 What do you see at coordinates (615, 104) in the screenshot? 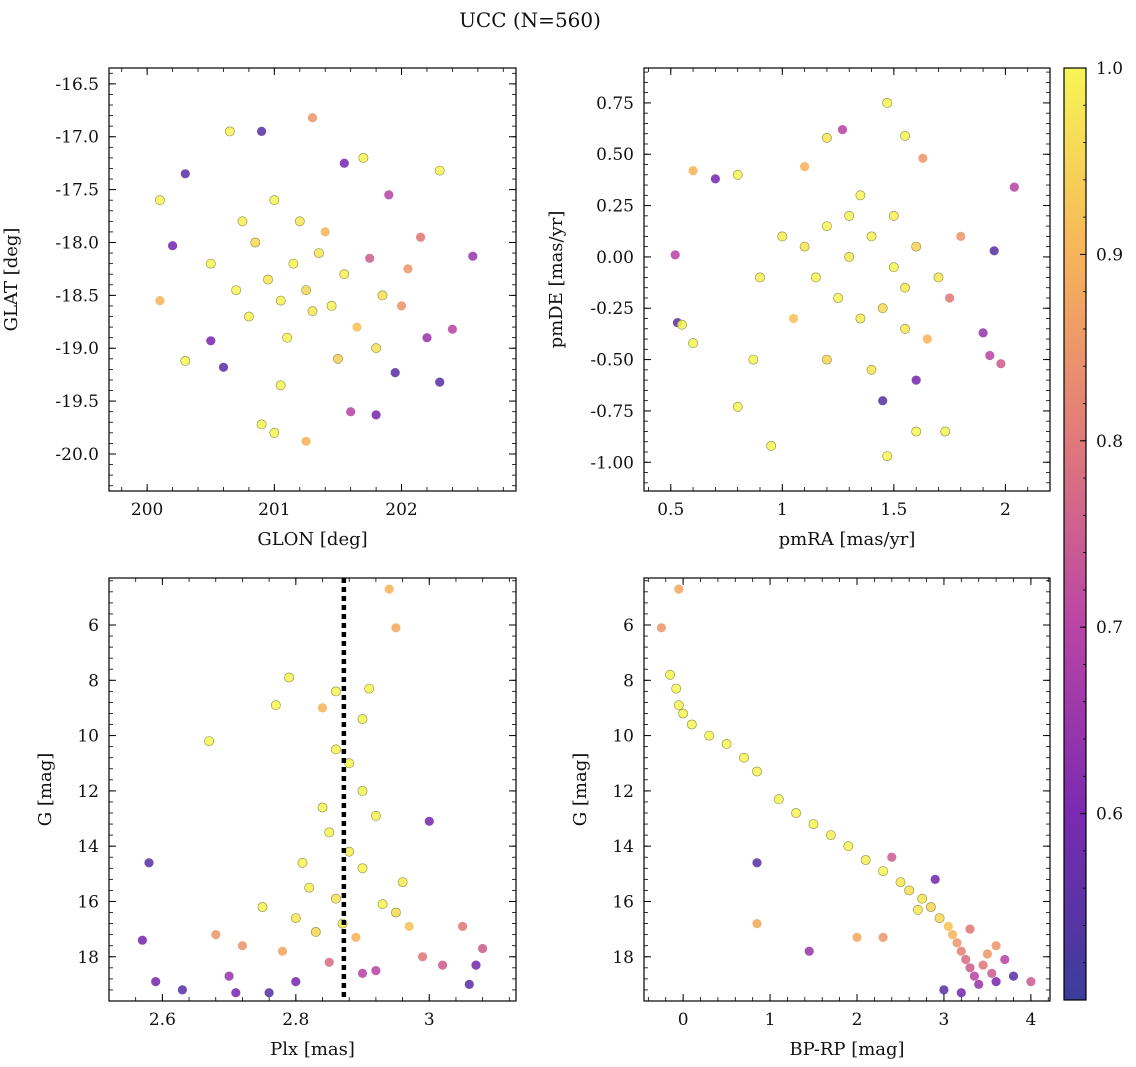
I see `pm-ytick-label: 0.75` at bounding box center [615, 104].